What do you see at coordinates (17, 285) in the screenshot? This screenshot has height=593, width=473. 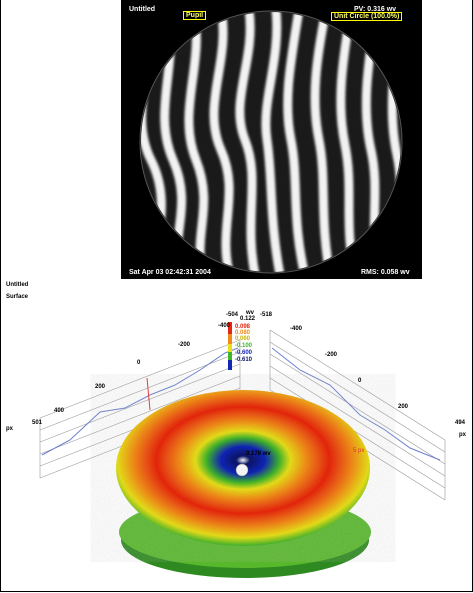 I see `surface-title: Untitled` at bounding box center [17, 285].